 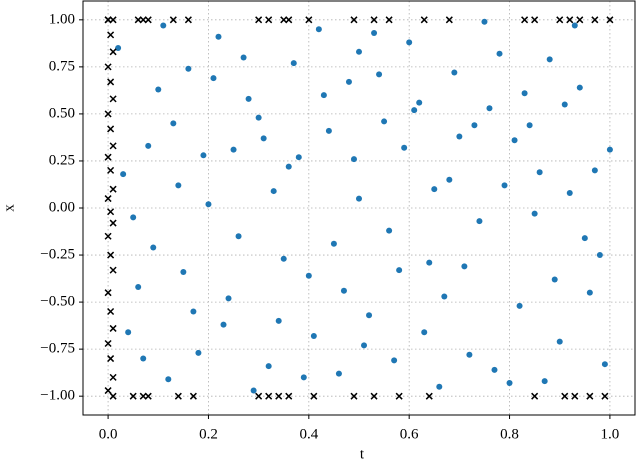 What do you see at coordinates (62, 66) in the screenshot?
I see `y-tick-label: 0.75` at bounding box center [62, 66].